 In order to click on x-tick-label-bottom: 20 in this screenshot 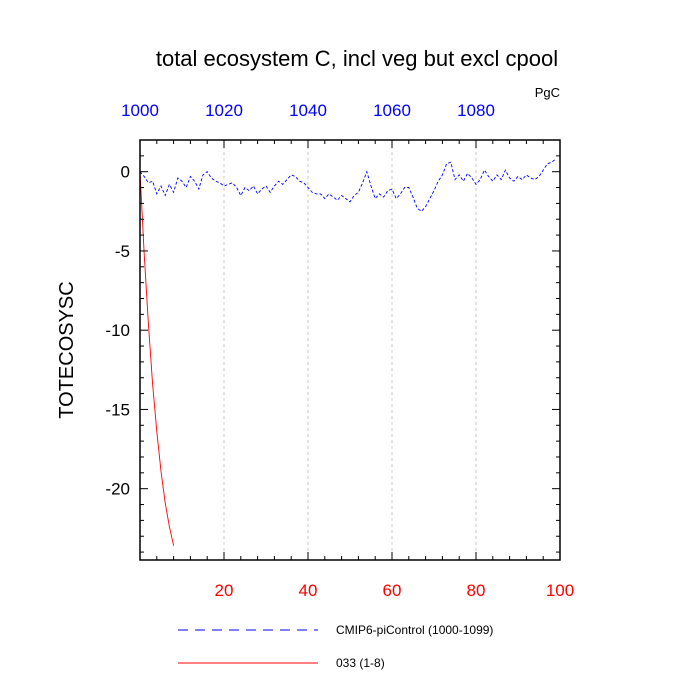, I will do `click(224, 590)`.